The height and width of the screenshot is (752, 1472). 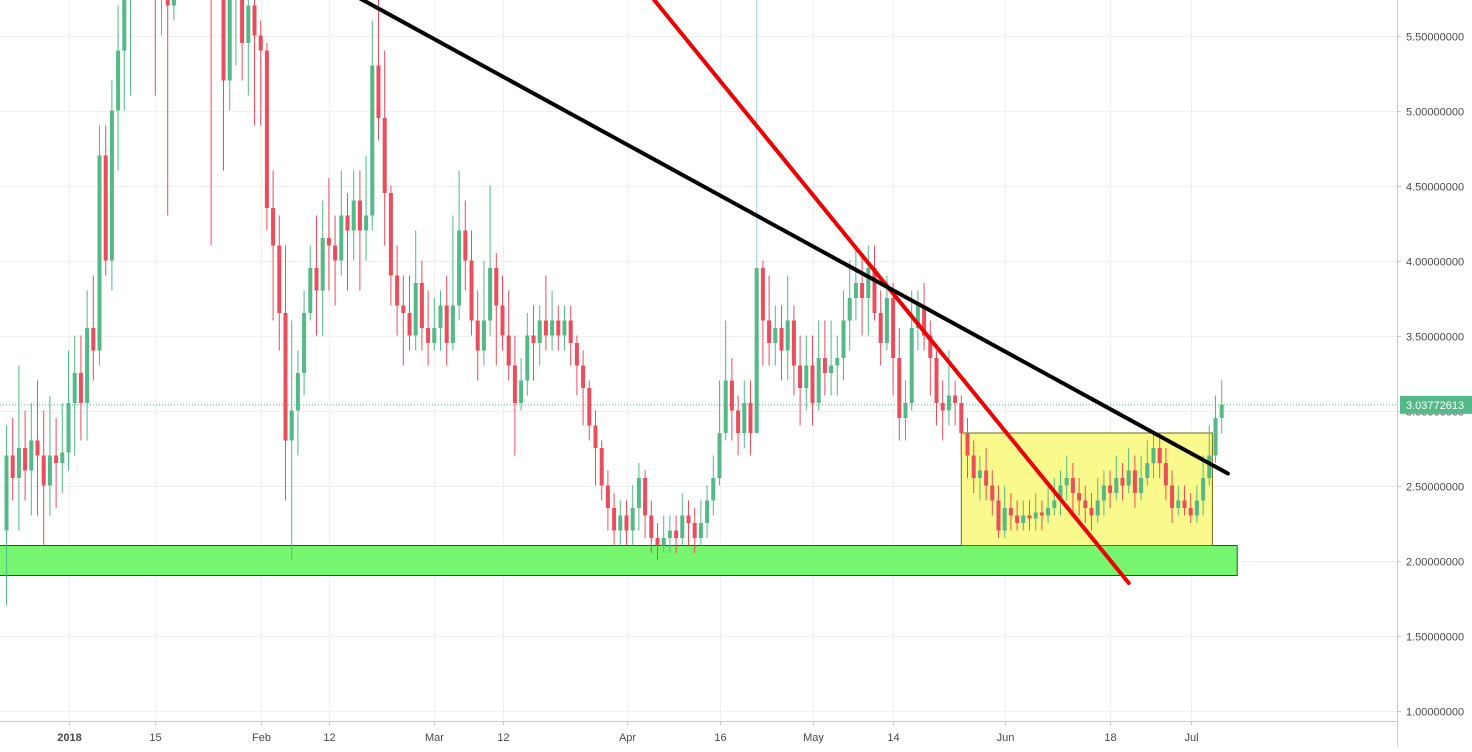 What do you see at coordinates (1435, 563) in the screenshot?
I see `y-tick-label: 2.00000000` at bounding box center [1435, 563].